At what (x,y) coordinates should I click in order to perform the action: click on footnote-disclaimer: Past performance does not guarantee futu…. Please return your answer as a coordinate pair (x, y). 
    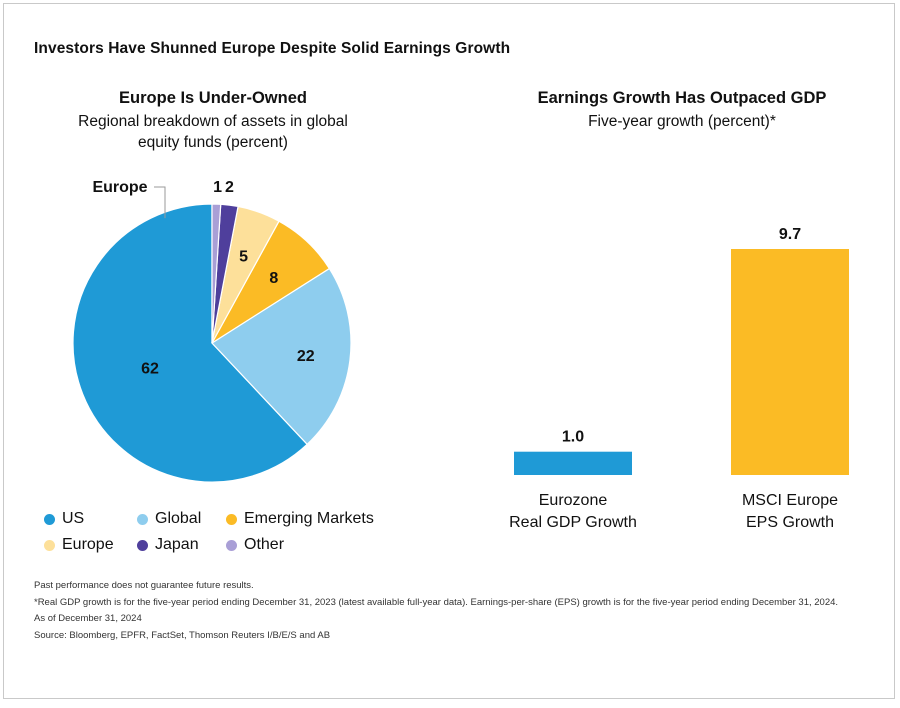
    Looking at the image, I should click on (144, 585).